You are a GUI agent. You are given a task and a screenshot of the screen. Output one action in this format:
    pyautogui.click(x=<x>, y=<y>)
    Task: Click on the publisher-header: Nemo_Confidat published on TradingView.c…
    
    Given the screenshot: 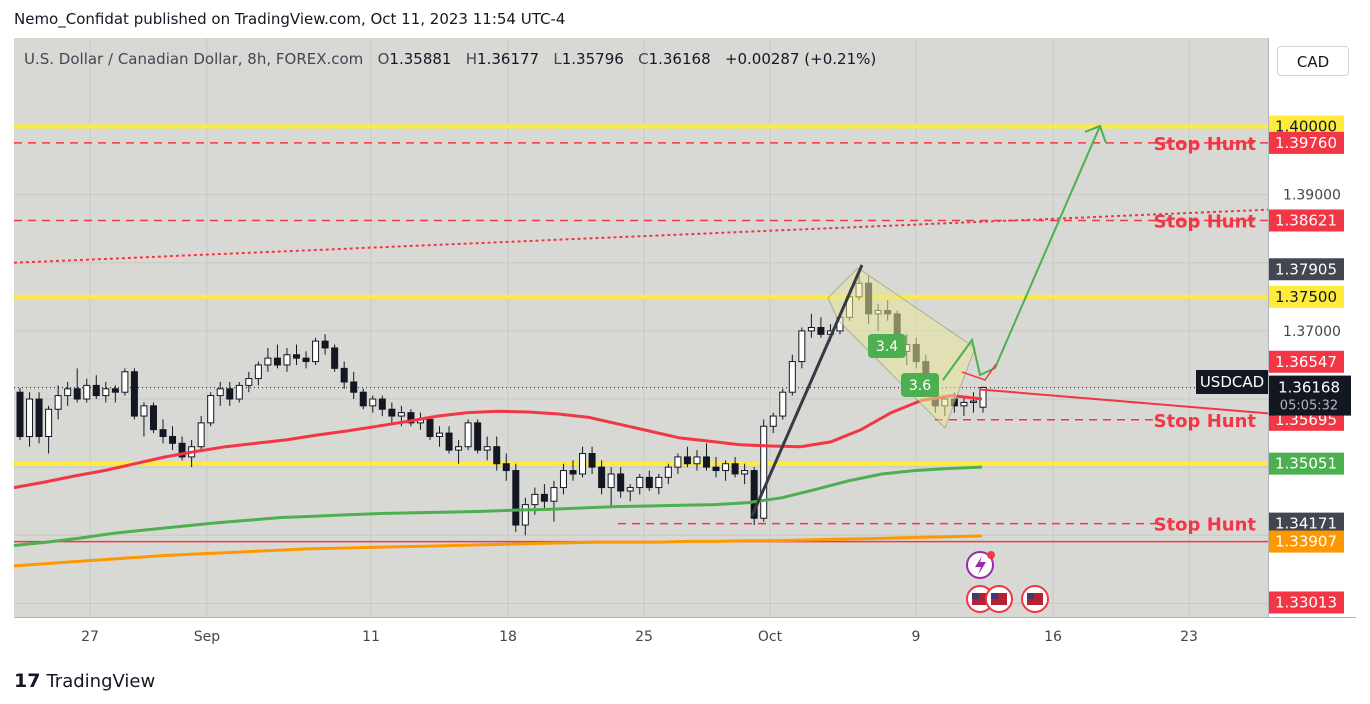 What is the action you would take?
    pyautogui.click(x=290, y=19)
    